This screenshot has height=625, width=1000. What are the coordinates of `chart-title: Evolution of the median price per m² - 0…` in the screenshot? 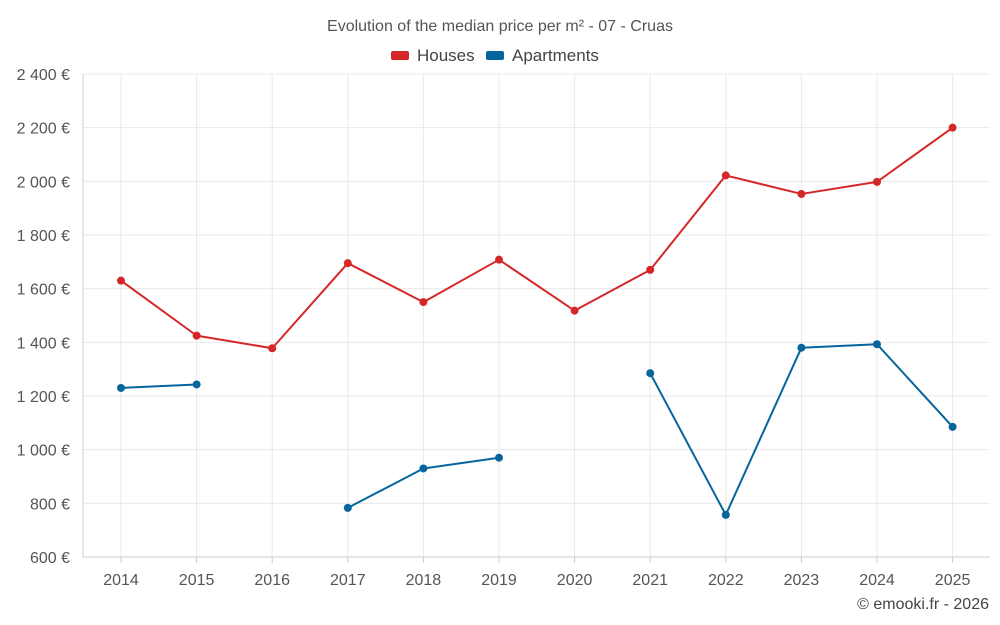 It's located at (500, 26).